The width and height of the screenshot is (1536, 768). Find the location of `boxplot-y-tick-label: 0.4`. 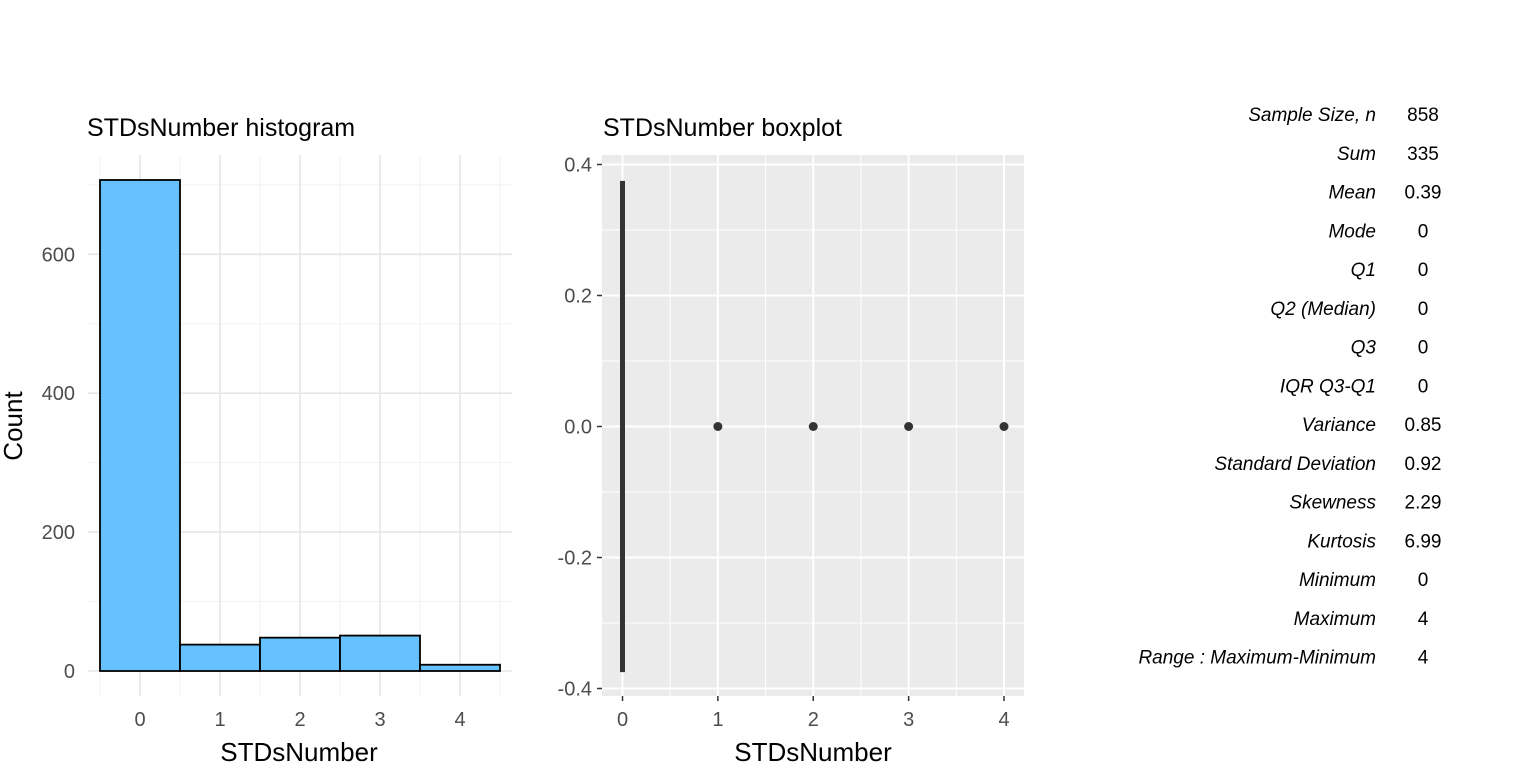

boxplot-y-tick-label: 0.4 is located at coordinates (578, 166).